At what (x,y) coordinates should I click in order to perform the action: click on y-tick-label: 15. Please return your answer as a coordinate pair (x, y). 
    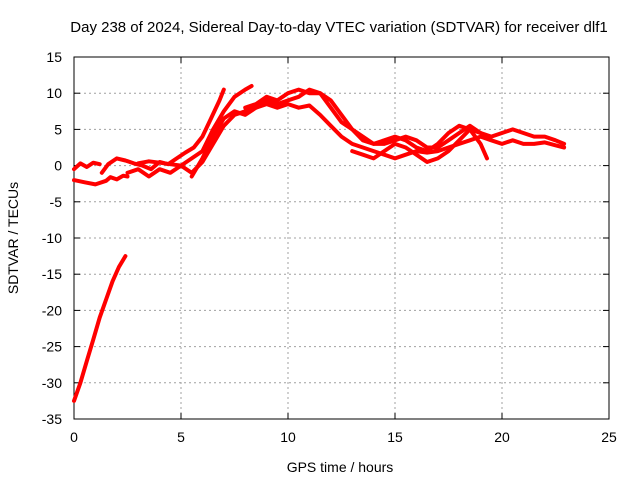
    Looking at the image, I should click on (54, 57).